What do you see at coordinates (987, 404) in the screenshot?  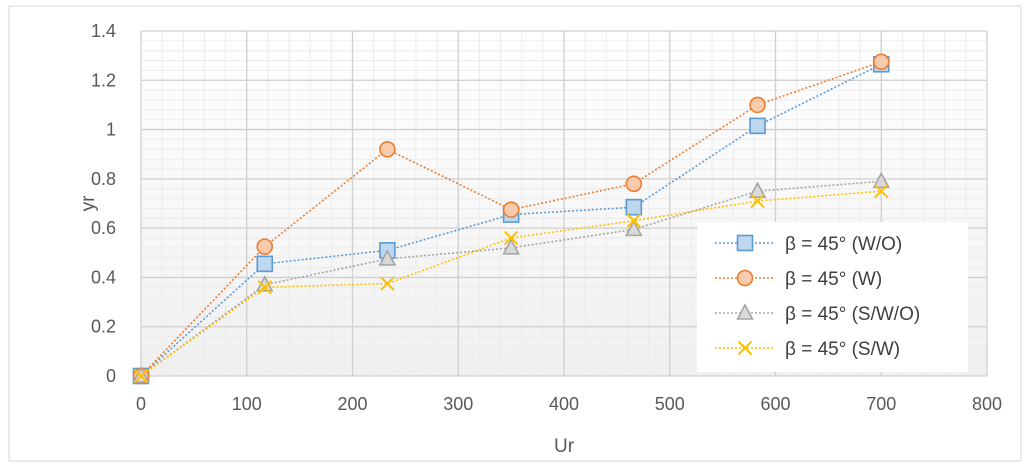 I see `x-tick-label: 800` at bounding box center [987, 404].